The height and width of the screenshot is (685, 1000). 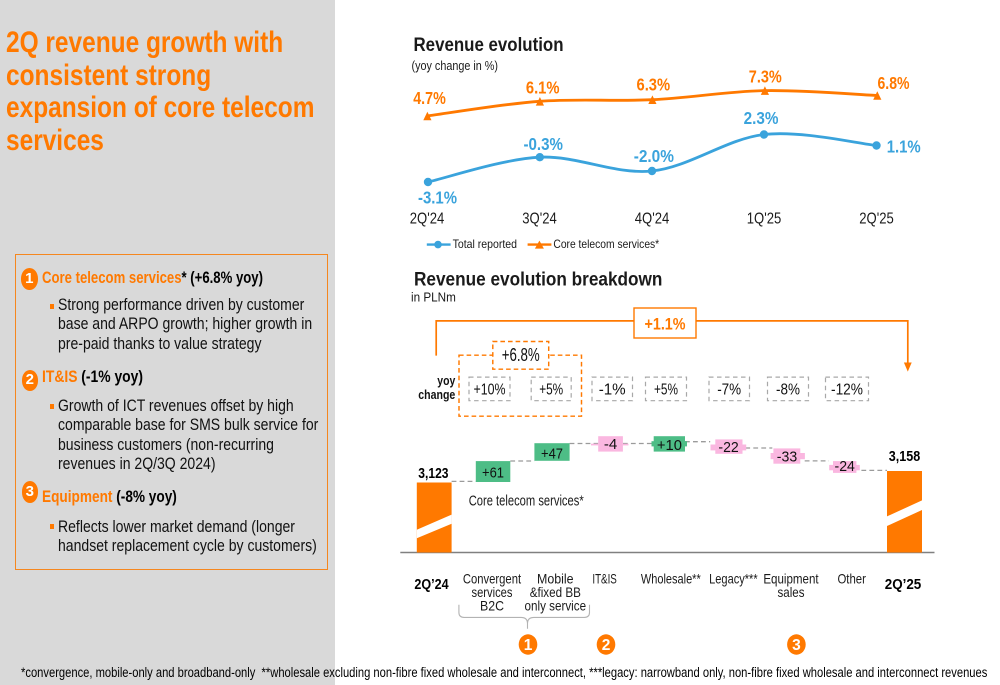 What do you see at coordinates (556, 605) in the screenshot?
I see `svg-text: only service` at bounding box center [556, 605].